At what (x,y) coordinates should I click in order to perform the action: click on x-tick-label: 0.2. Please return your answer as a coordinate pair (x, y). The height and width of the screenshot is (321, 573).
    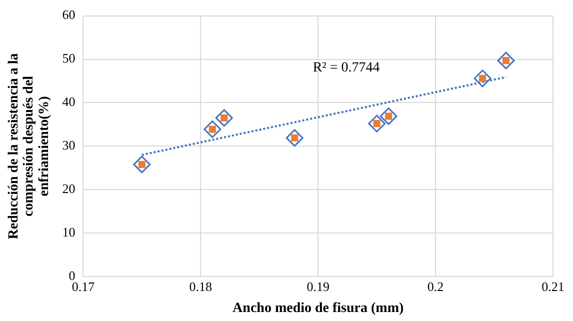
    Looking at the image, I should click on (435, 286).